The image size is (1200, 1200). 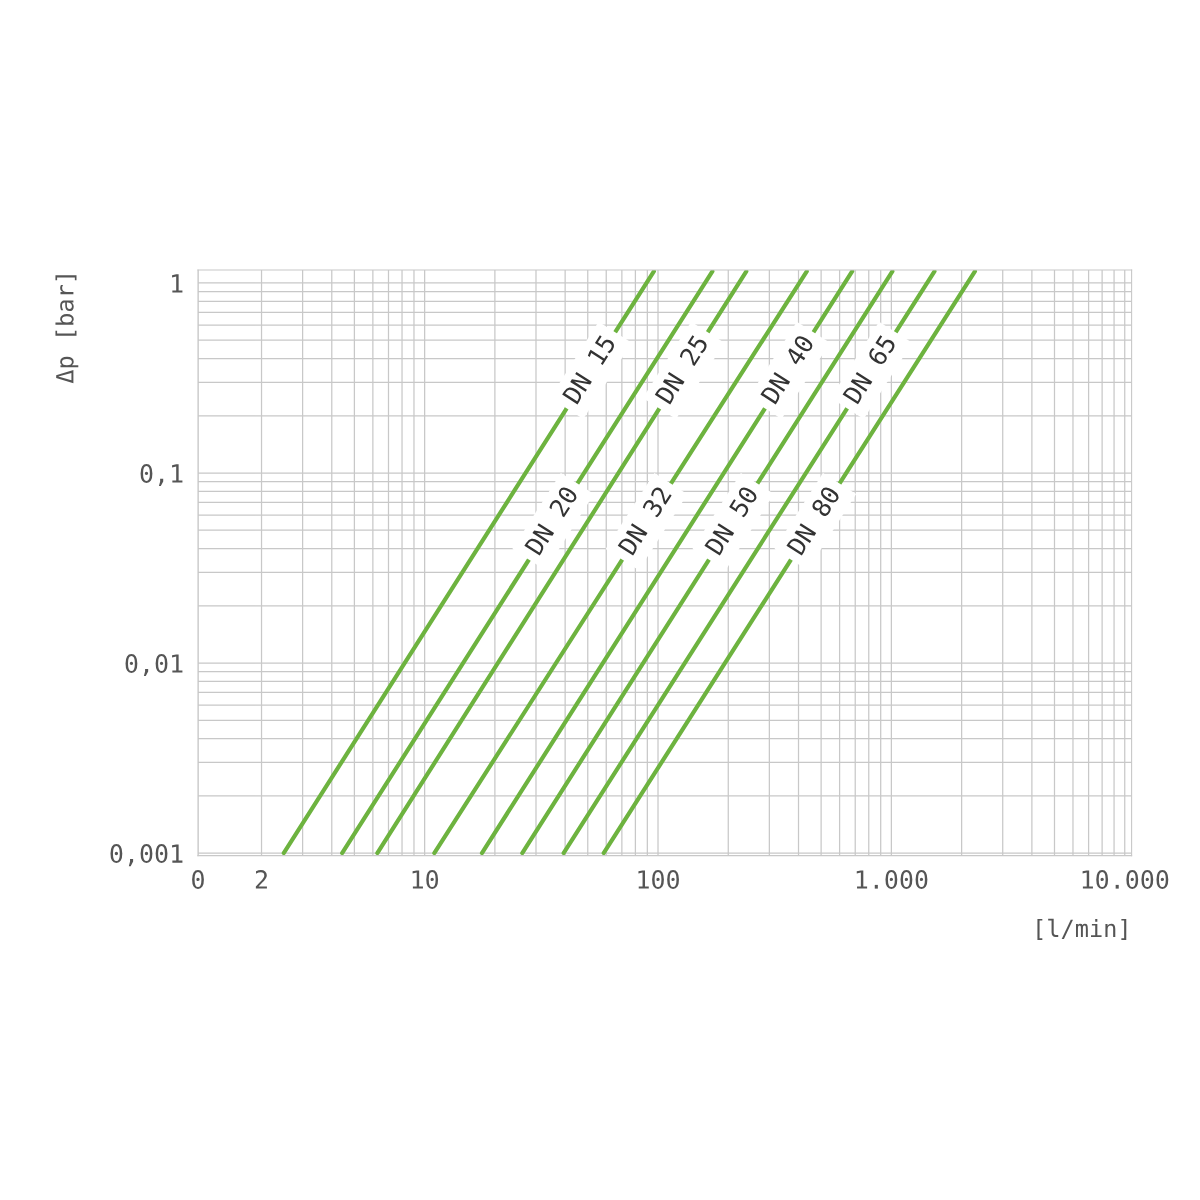 I want to click on text: DN 15, so click(x=589, y=369).